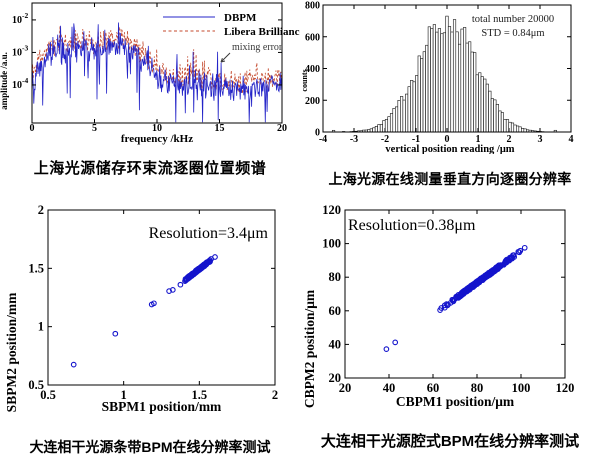  What do you see at coordinates (412, 225) in the screenshot?
I see `resolution-annotation: Resolution=0.38μm` at bounding box center [412, 225].